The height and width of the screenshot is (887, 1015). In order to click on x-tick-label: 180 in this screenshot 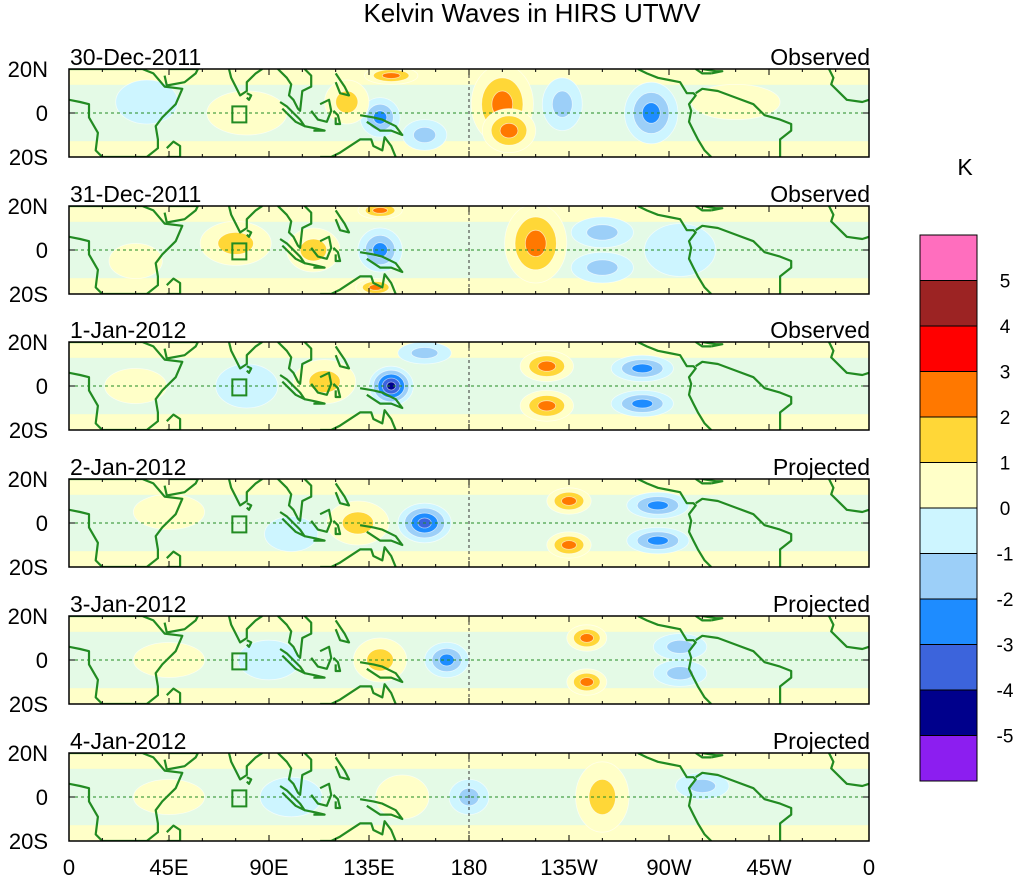, I will do `click(469, 867)`.